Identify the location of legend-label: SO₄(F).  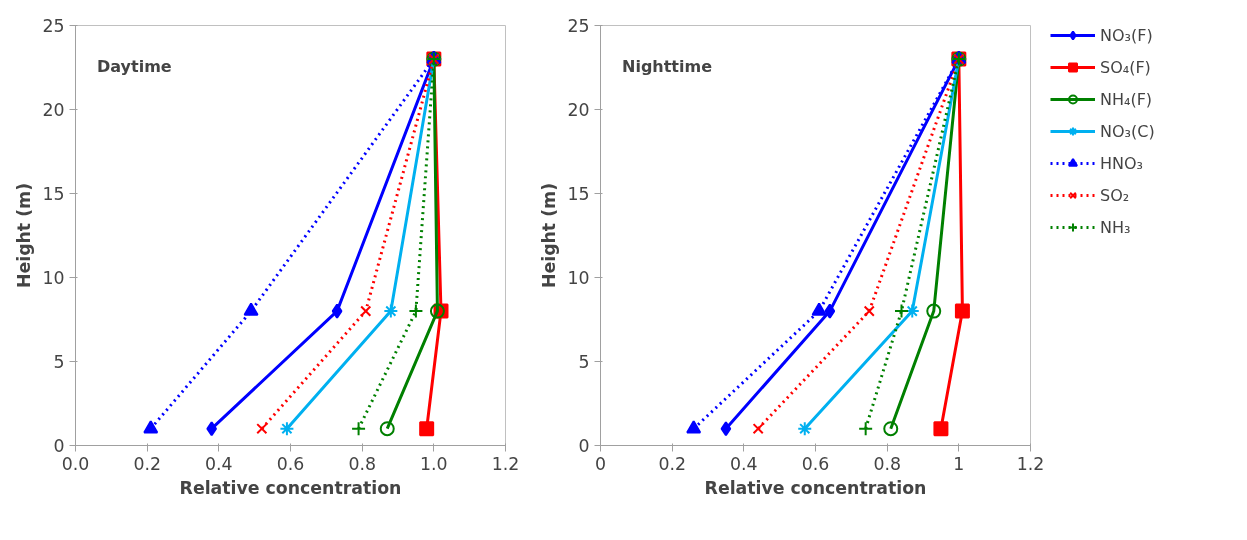
(1125, 67).